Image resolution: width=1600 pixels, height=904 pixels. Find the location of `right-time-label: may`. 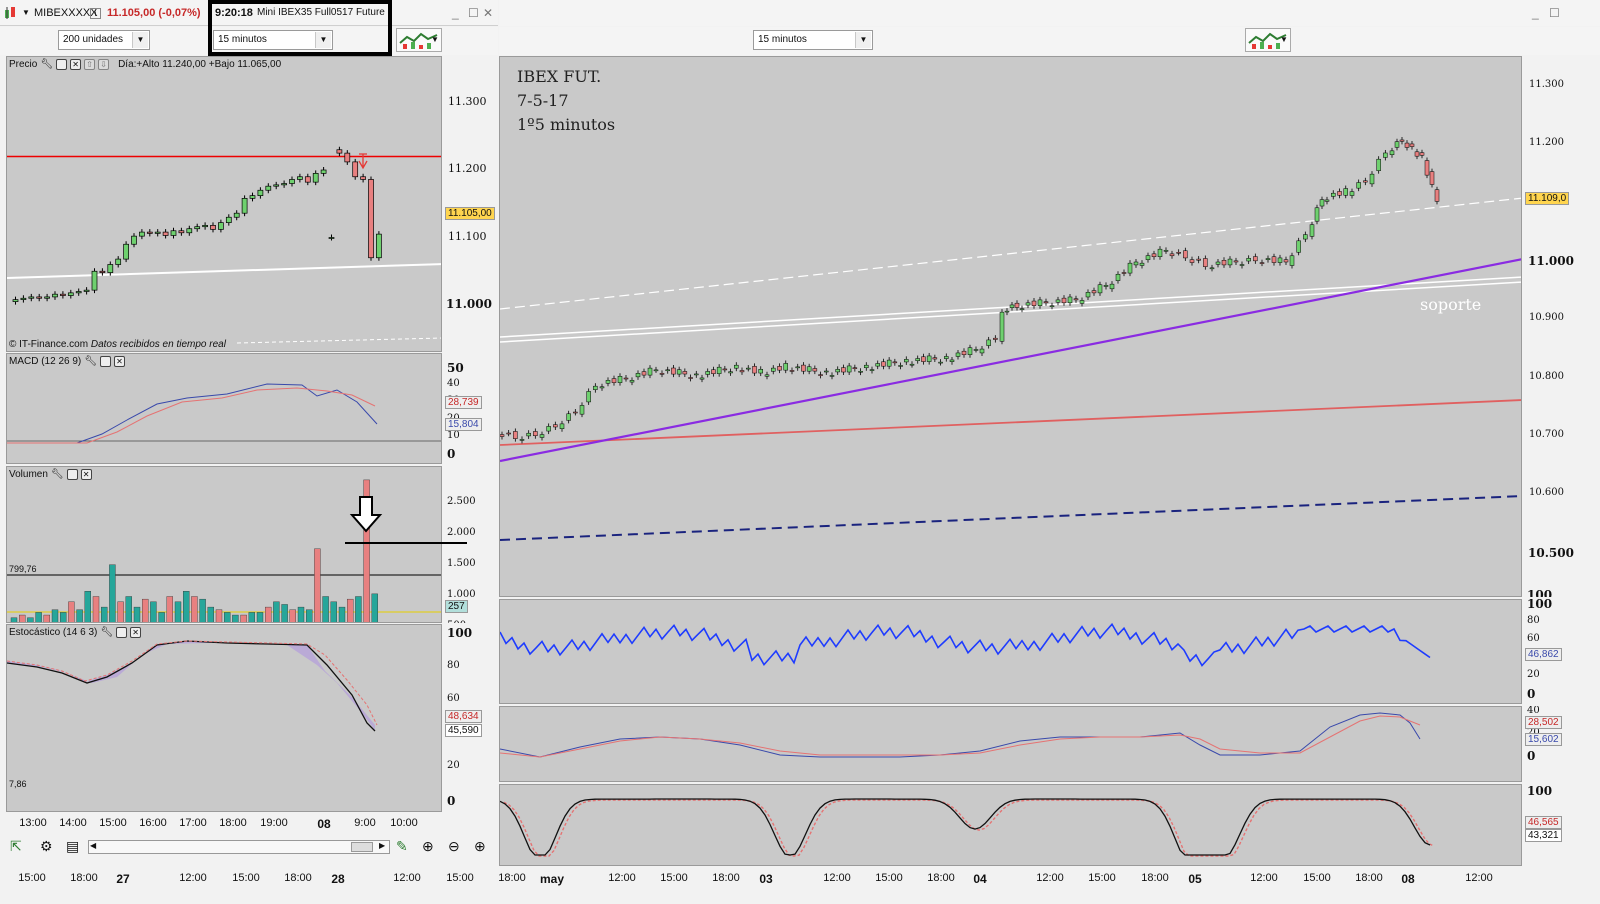

right-time-label: may is located at coordinates (552, 879).